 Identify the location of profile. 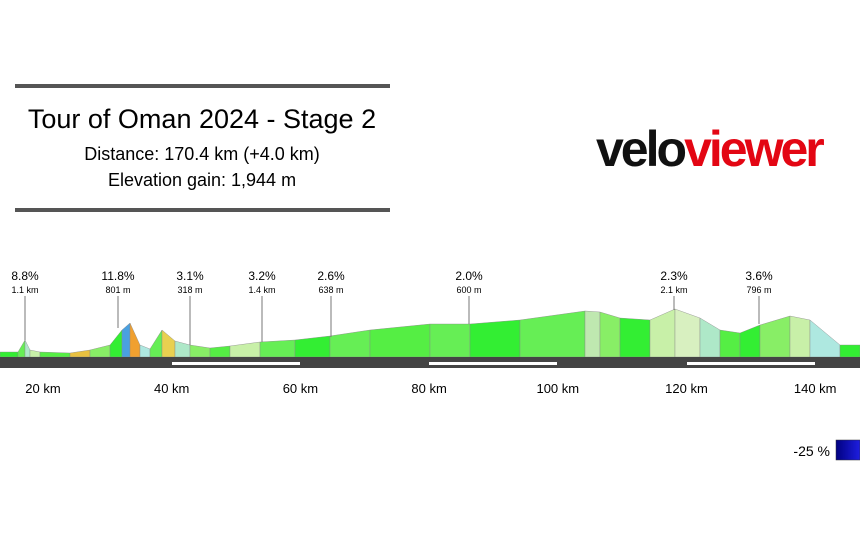
(430, 333).